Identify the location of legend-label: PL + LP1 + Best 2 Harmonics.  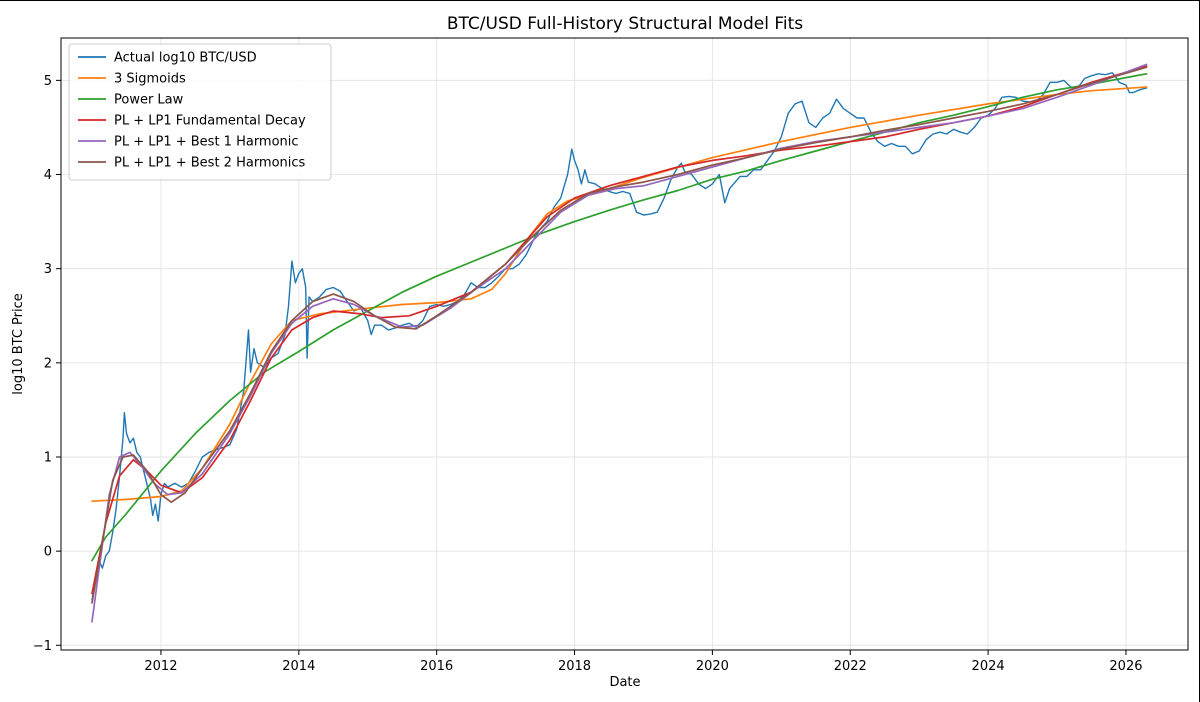
(210, 163).